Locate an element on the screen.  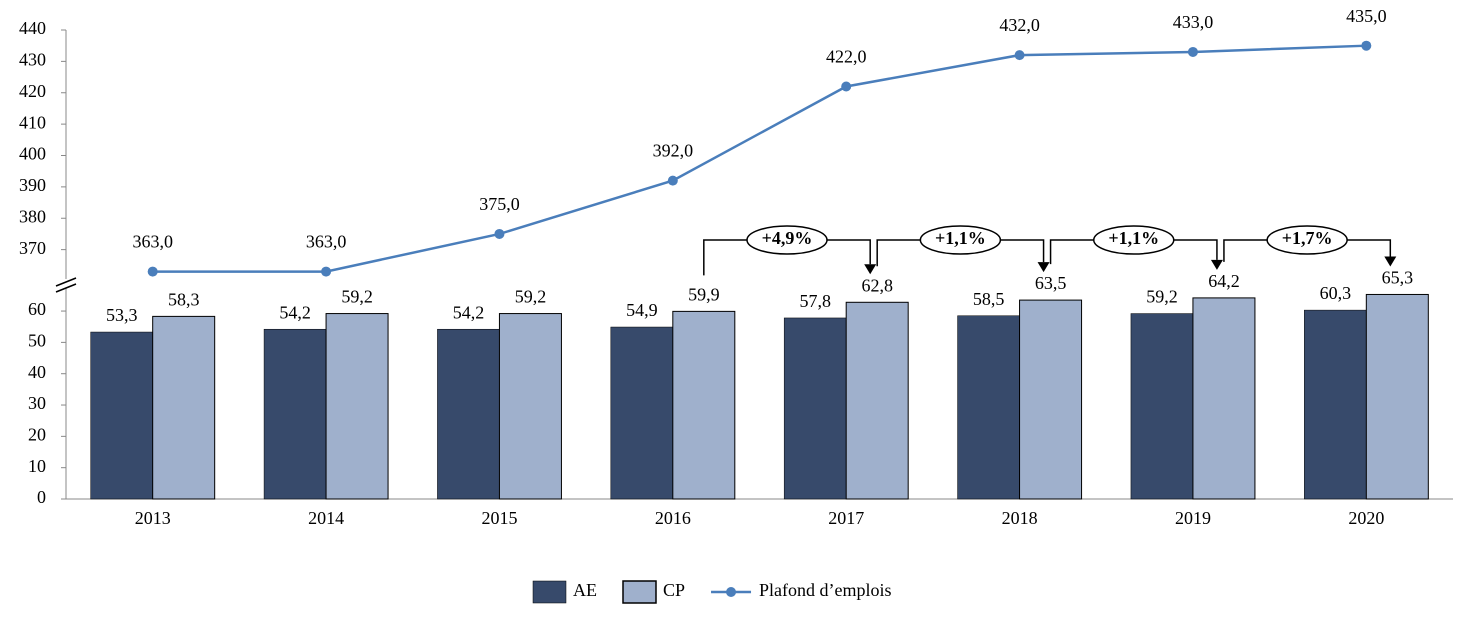
y2-tick-label: 410 is located at coordinates (32, 122).